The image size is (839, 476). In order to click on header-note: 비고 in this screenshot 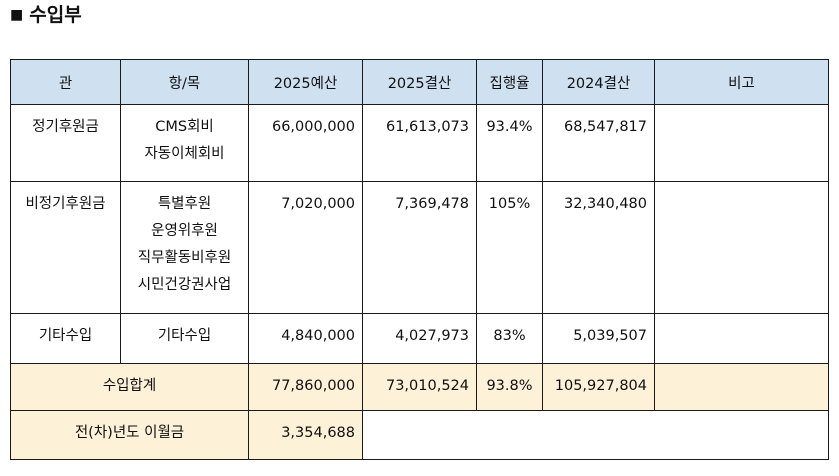, I will do `click(741, 82)`.